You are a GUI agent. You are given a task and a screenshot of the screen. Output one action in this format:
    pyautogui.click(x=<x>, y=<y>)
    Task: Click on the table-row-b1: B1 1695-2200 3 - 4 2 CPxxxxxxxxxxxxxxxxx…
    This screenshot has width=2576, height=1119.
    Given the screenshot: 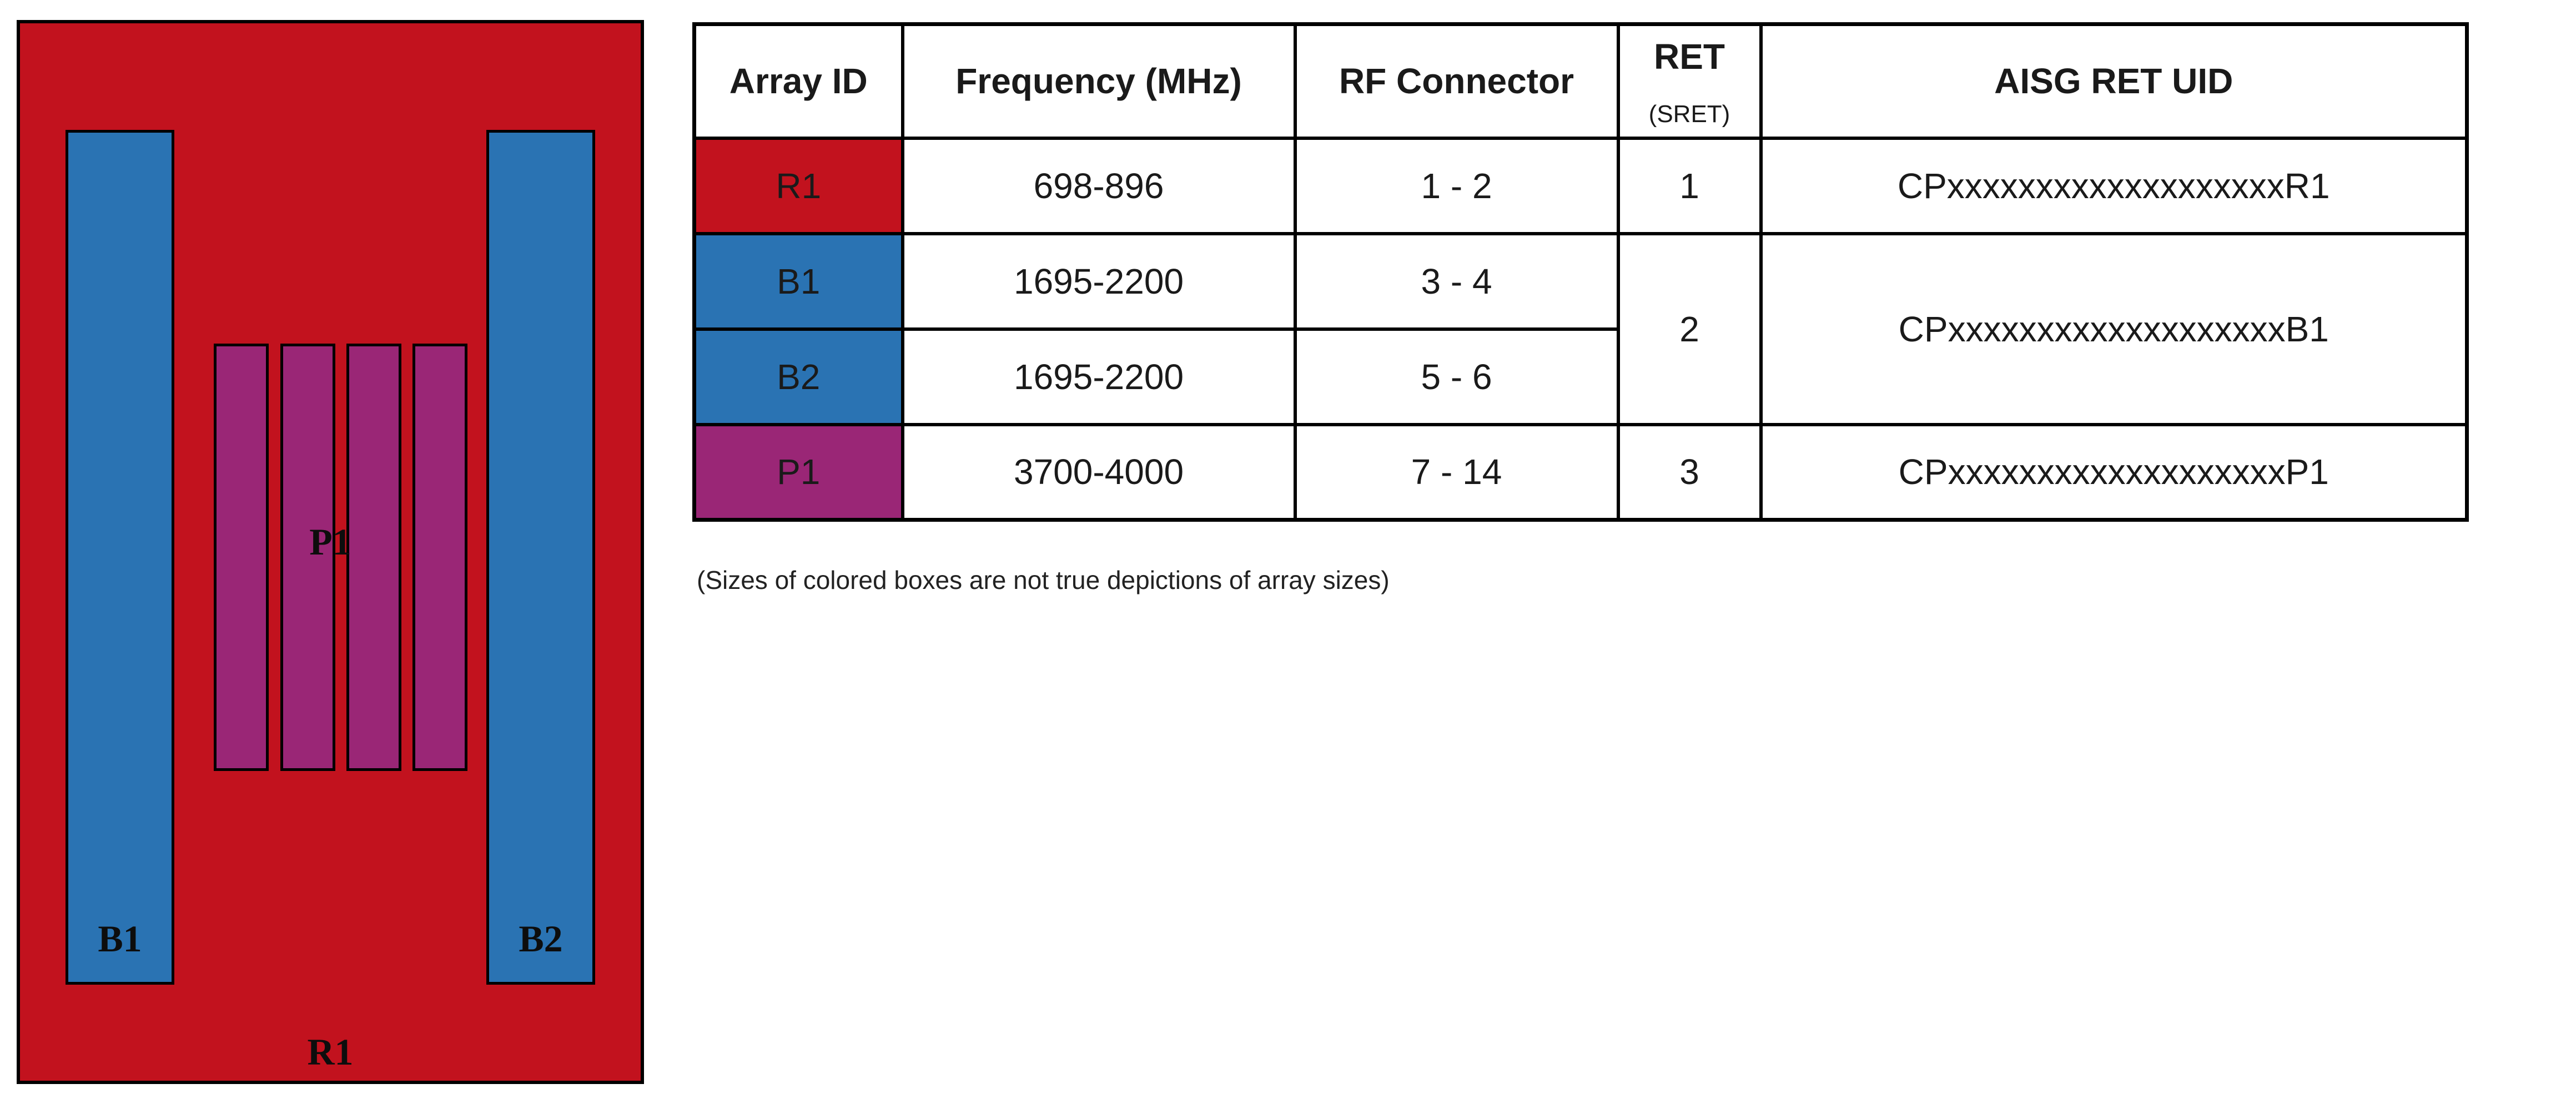 What is the action you would take?
    pyautogui.click(x=1580, y=328)
    